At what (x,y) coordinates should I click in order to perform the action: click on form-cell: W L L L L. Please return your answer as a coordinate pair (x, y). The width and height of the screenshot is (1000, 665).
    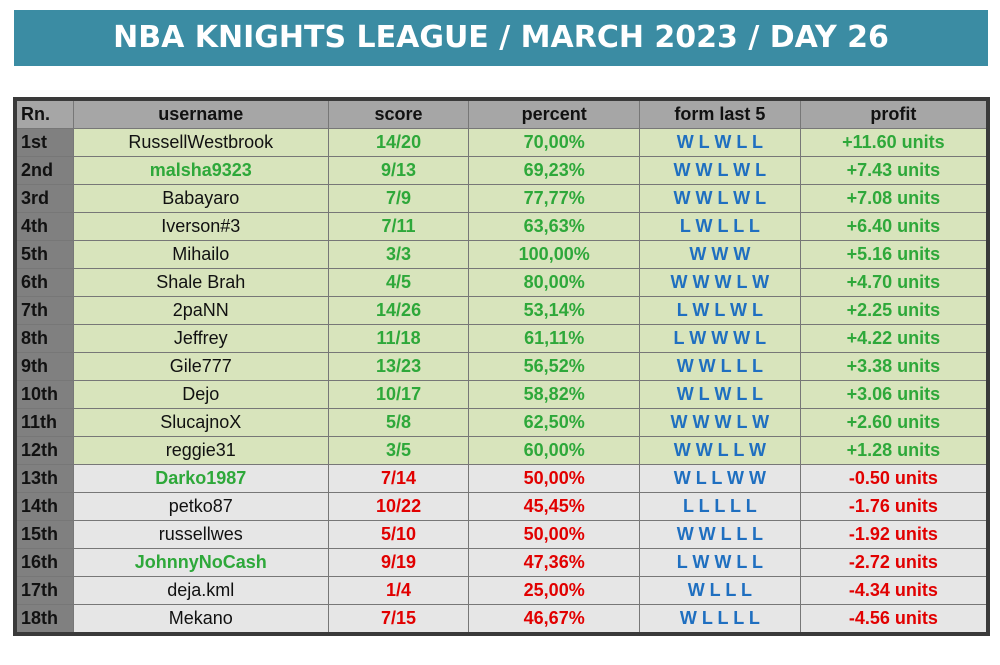
    Looking at the image, I should click on (720, 619).